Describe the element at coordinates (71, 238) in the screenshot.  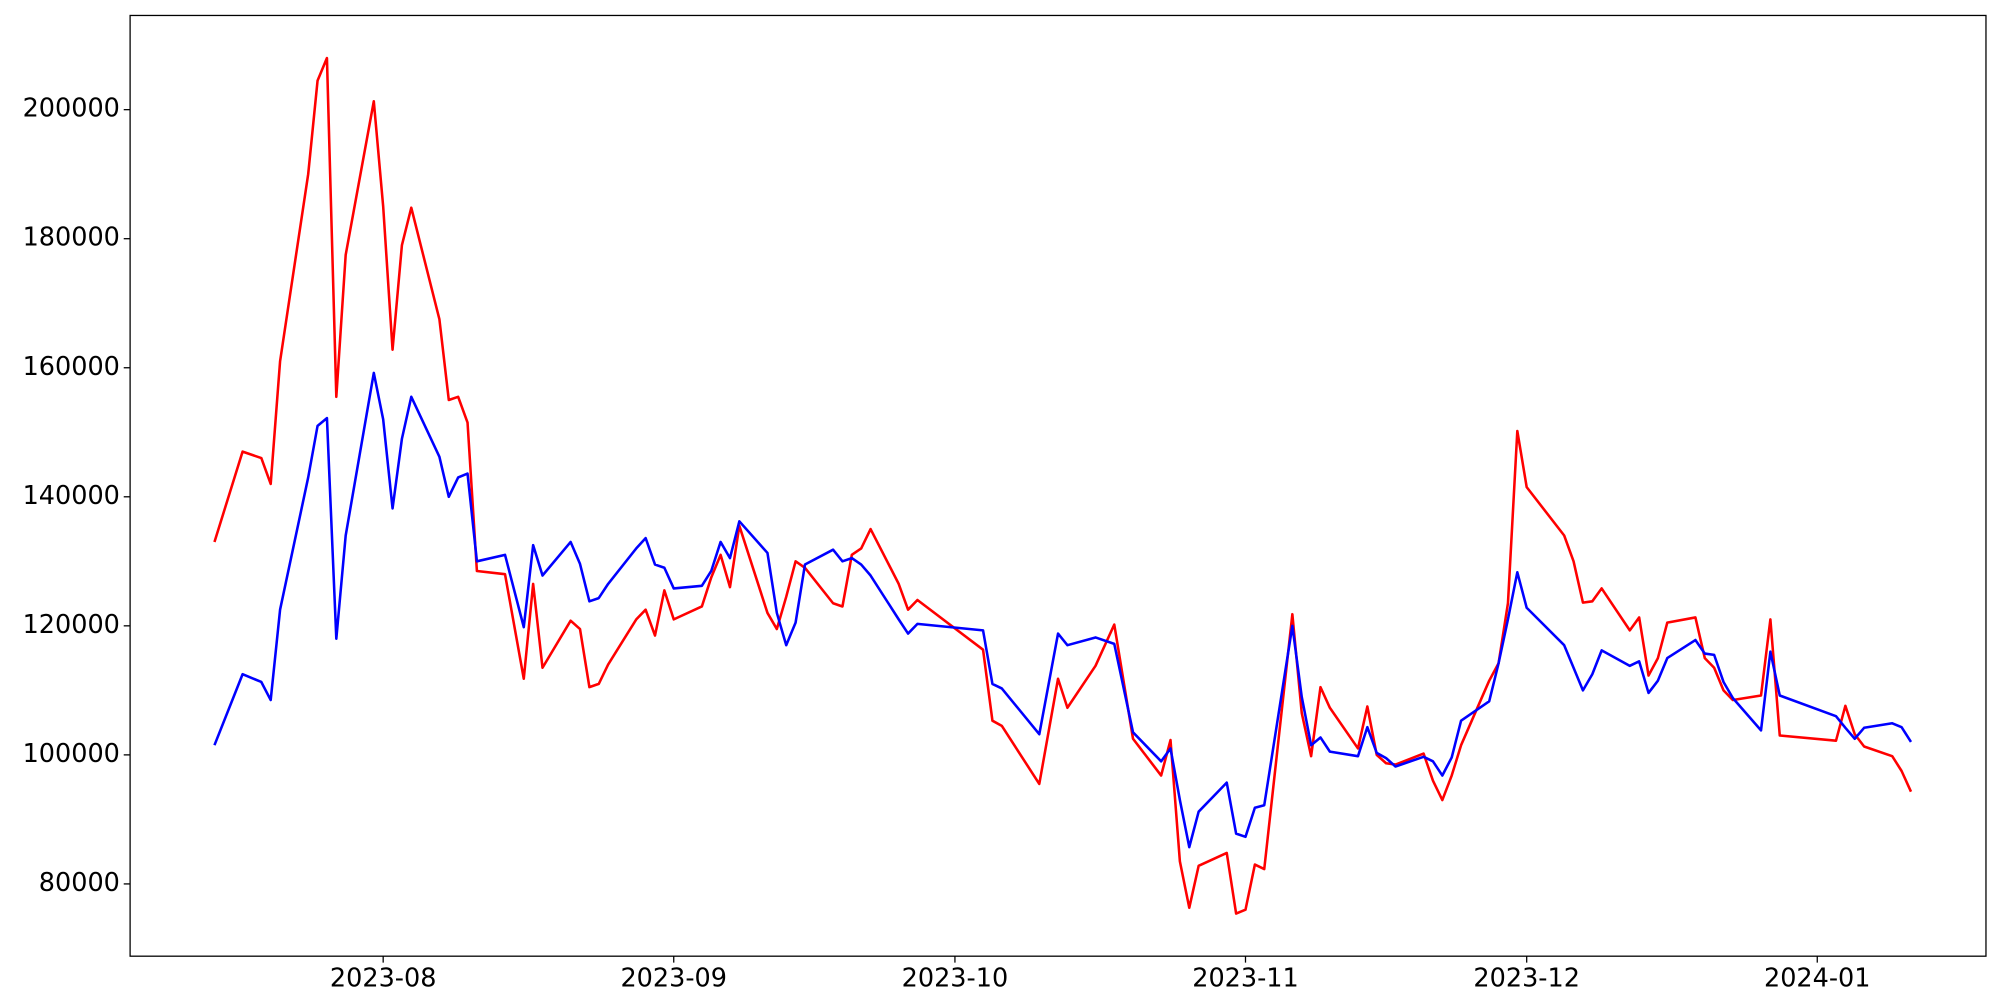
I see `y-tick-label: 180000` at that location.